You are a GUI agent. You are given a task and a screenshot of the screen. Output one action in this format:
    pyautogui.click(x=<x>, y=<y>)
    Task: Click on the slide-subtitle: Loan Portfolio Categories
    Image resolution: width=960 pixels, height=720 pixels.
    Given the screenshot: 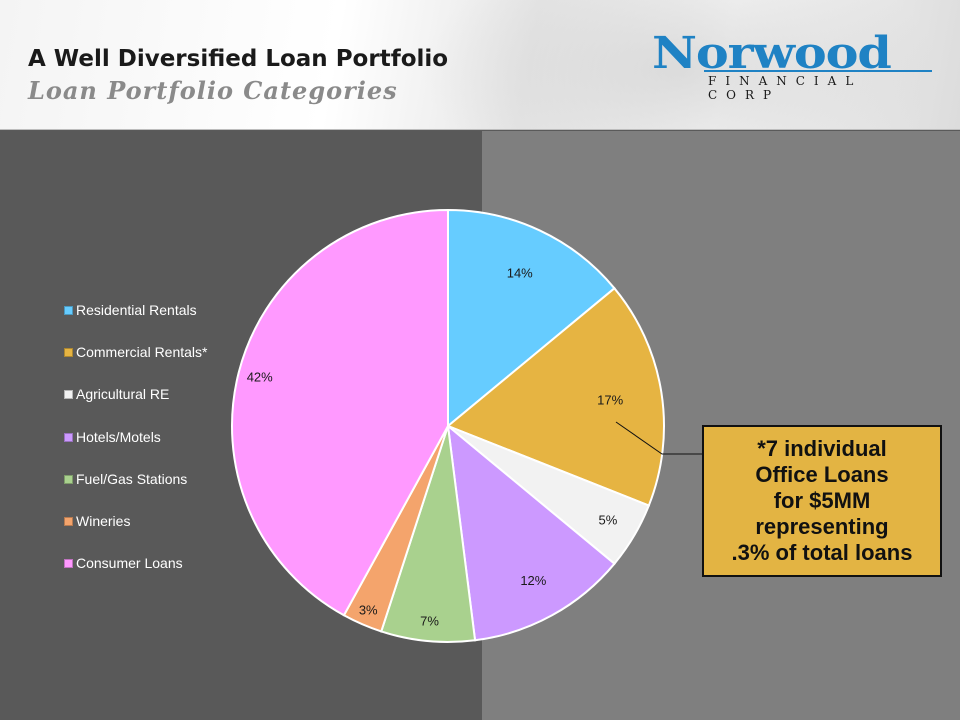 What is the action you would take?
    pyautogui.click(x=213, y=90)
    